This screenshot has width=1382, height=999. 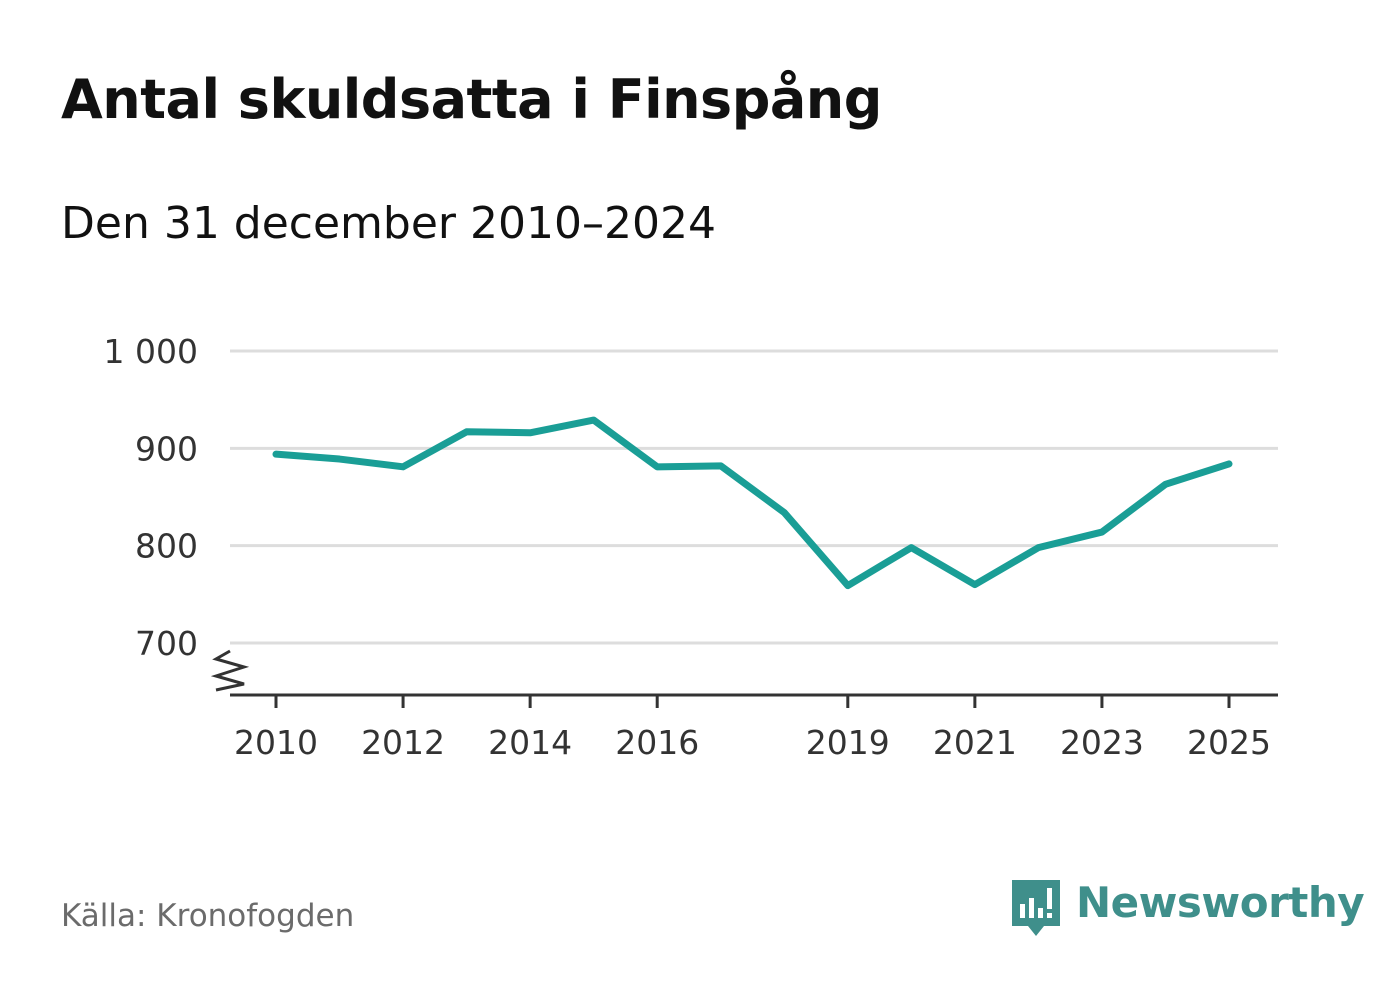 I want to click on x-tick-label: 2019, so click(x=848, y=742).